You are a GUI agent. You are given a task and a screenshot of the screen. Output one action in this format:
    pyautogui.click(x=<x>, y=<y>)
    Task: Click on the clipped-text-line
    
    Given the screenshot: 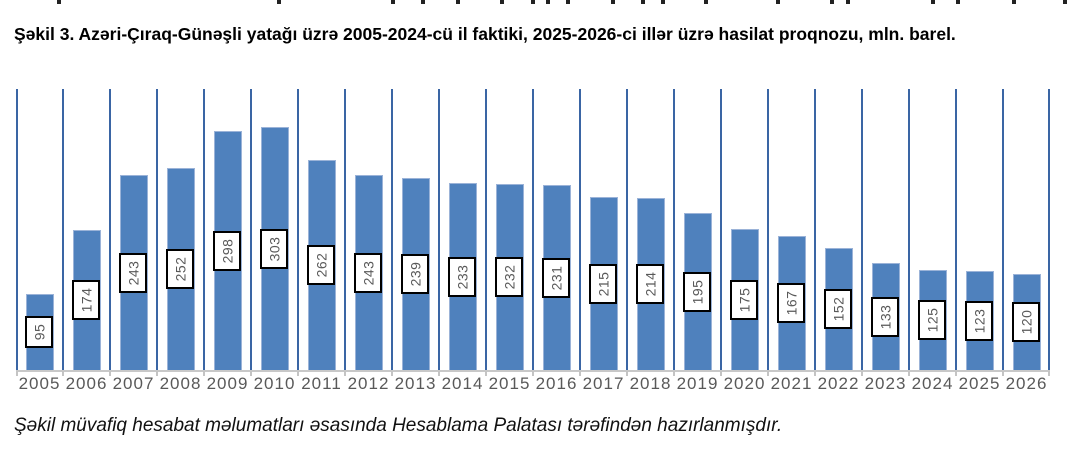 What is the action you would take?
    pyautogui.click(x=534, y=3)
    